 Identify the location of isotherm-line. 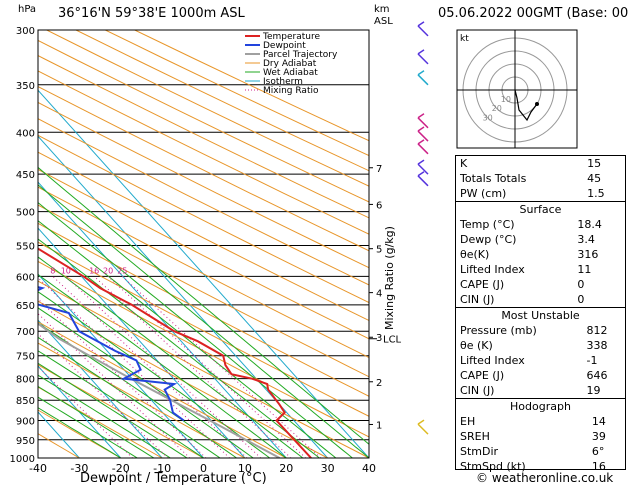
(100, 388).